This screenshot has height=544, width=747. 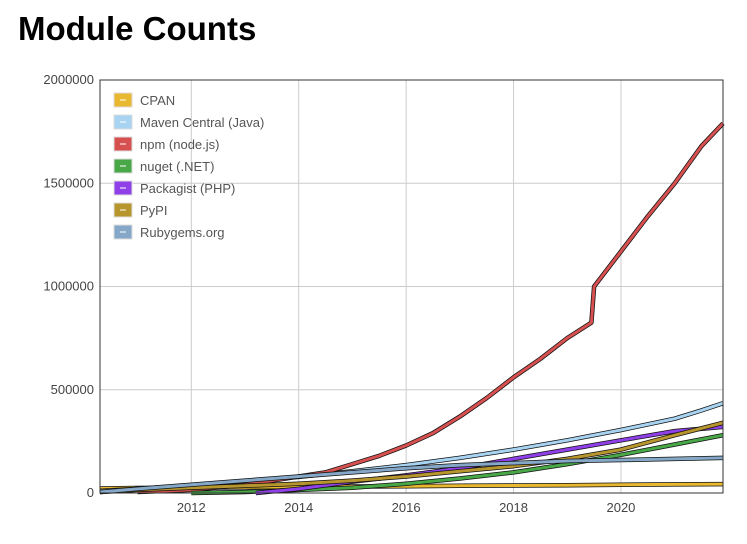 What do you see at coordinates (137, 28) in the screenshot?
I see `page-title: Module Counts` at bounding box center [137, 28].